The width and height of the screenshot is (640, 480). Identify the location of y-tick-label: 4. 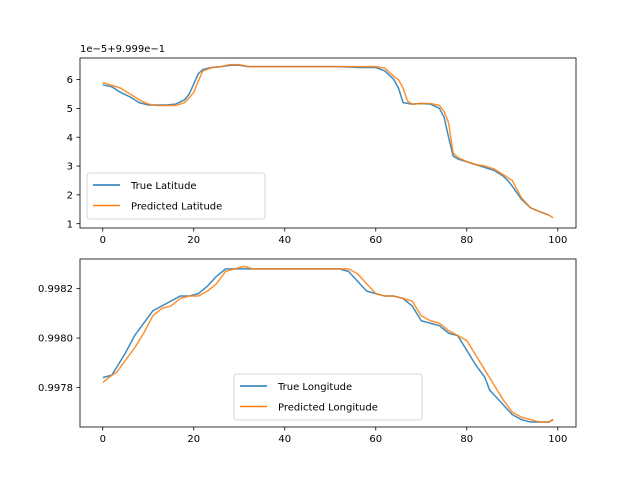
(70, 138).